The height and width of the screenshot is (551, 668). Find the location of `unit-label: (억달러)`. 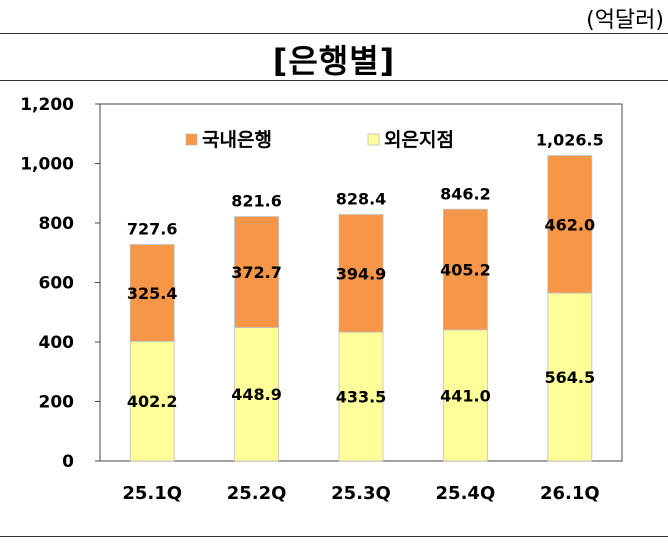

unit-label: (억달러) is located at coordinates (625, 20).